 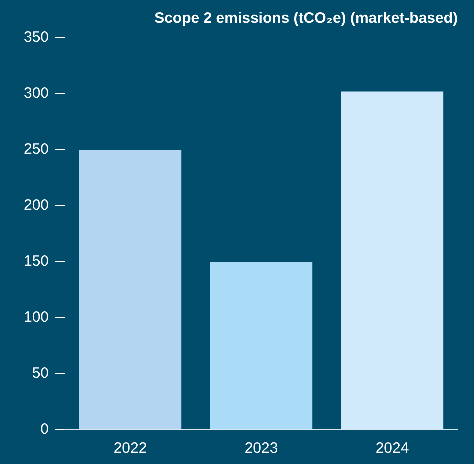 What do you see at coordinates (37, 149) in the screenshot?
I see `y-tick-label: 250` at bounding box center [37, 149].